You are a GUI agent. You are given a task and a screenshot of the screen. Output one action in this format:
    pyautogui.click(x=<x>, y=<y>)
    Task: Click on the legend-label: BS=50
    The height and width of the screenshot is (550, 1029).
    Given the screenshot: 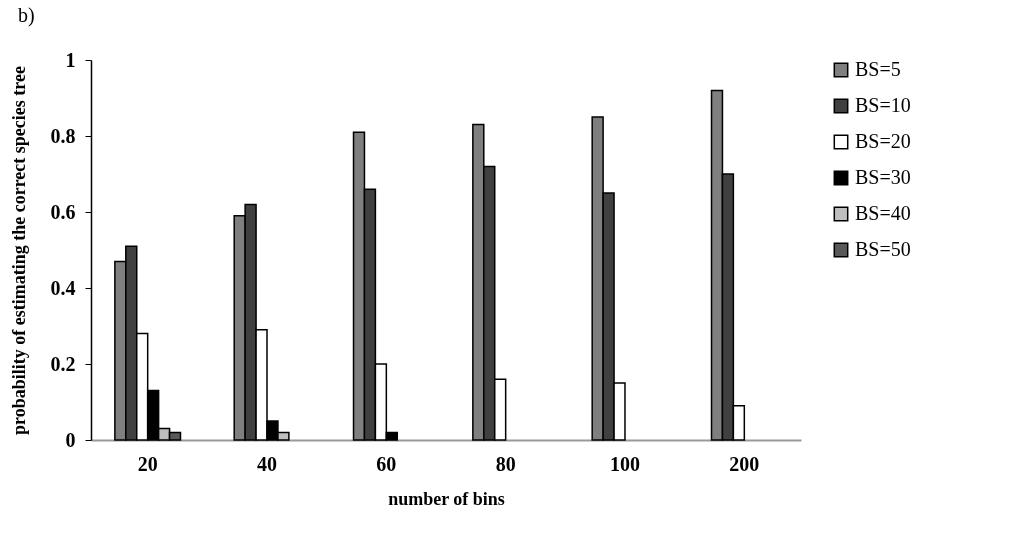 What is the action you would take?
    pyautogui.click(x=883, y=249)
    